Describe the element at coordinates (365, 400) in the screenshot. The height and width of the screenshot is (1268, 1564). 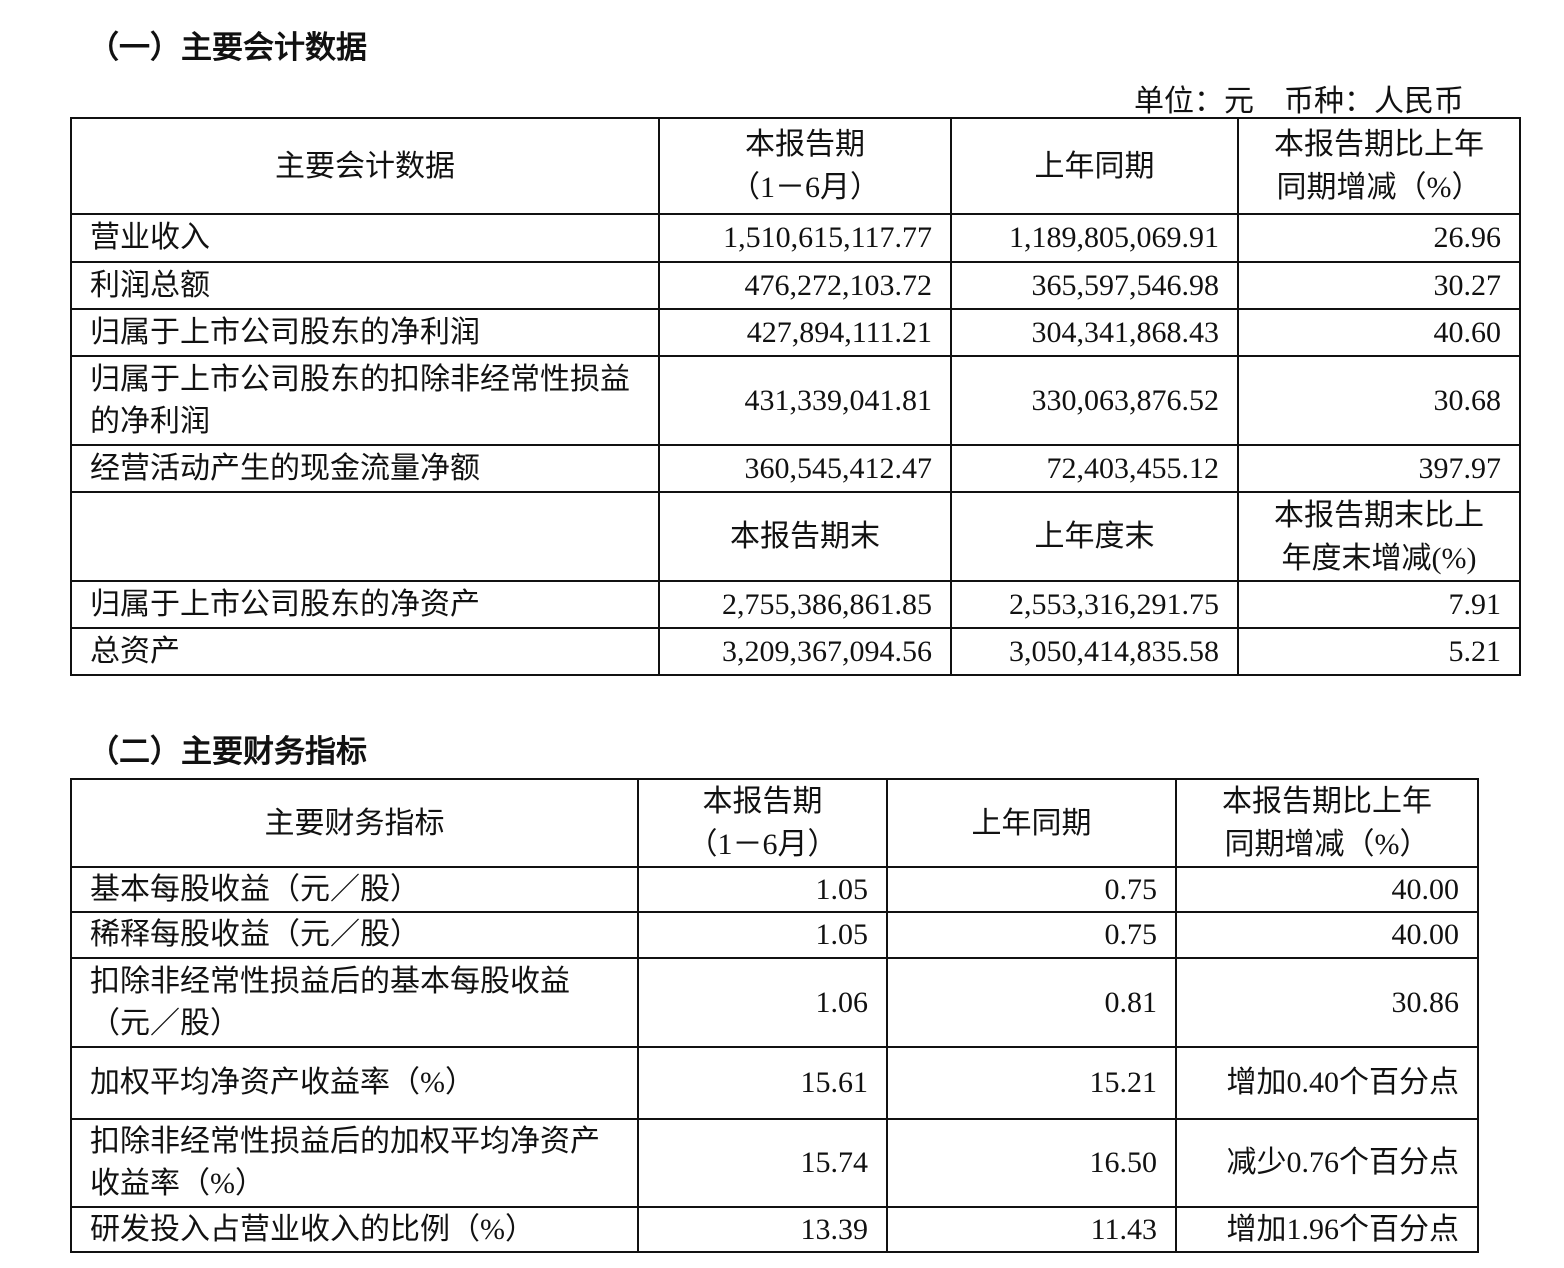
I see `row-label: 归属于上市公司股东的扣除非经常性损益的净利润` at that location.